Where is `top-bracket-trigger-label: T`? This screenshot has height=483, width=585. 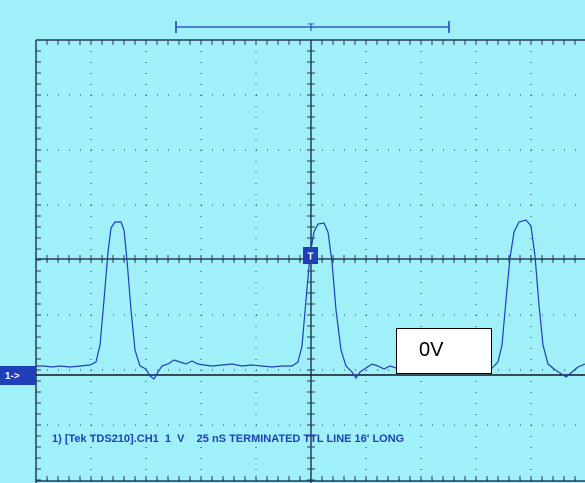 top-bracket-trigger-label: T is located at coordinates (311, 28).